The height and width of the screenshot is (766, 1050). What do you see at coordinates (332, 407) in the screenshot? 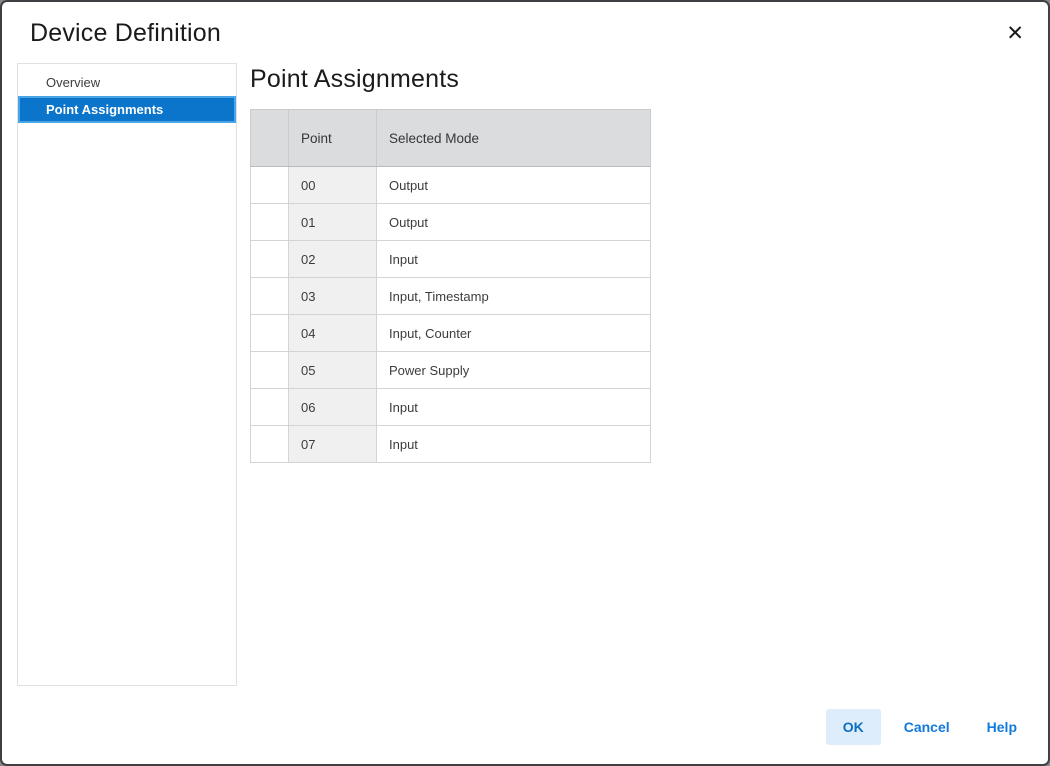
I see `point-cell: 06` at bounding box center [332, 407].